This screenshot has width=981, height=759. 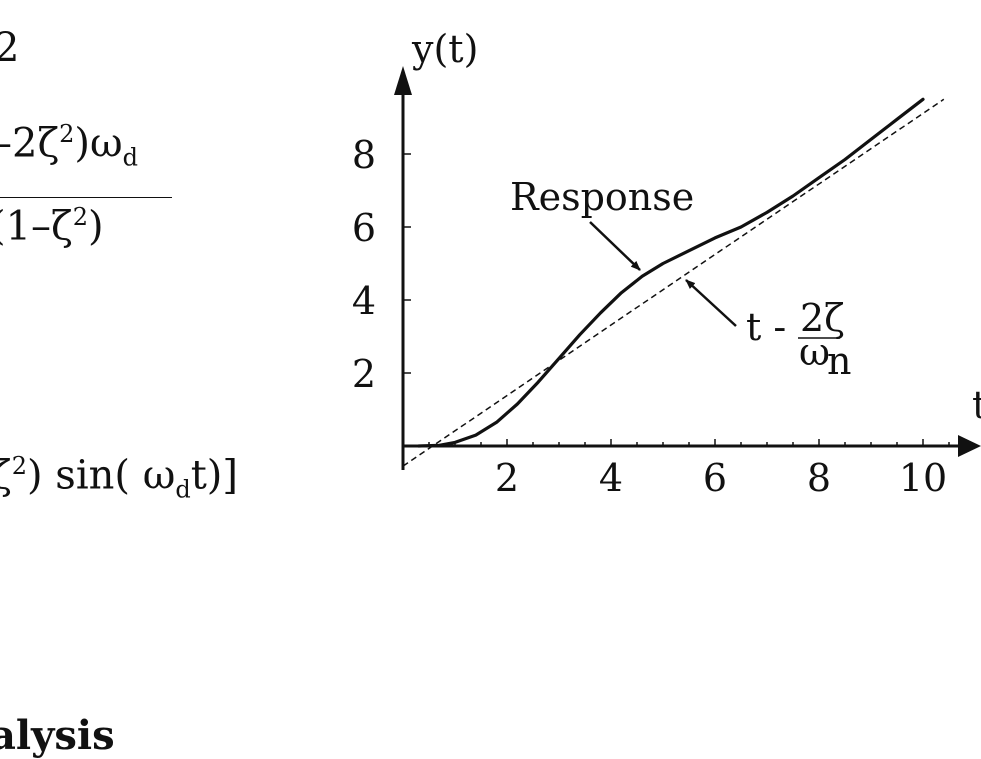 I want to click on y-tick-label: 8, so click(x=364, y=155).